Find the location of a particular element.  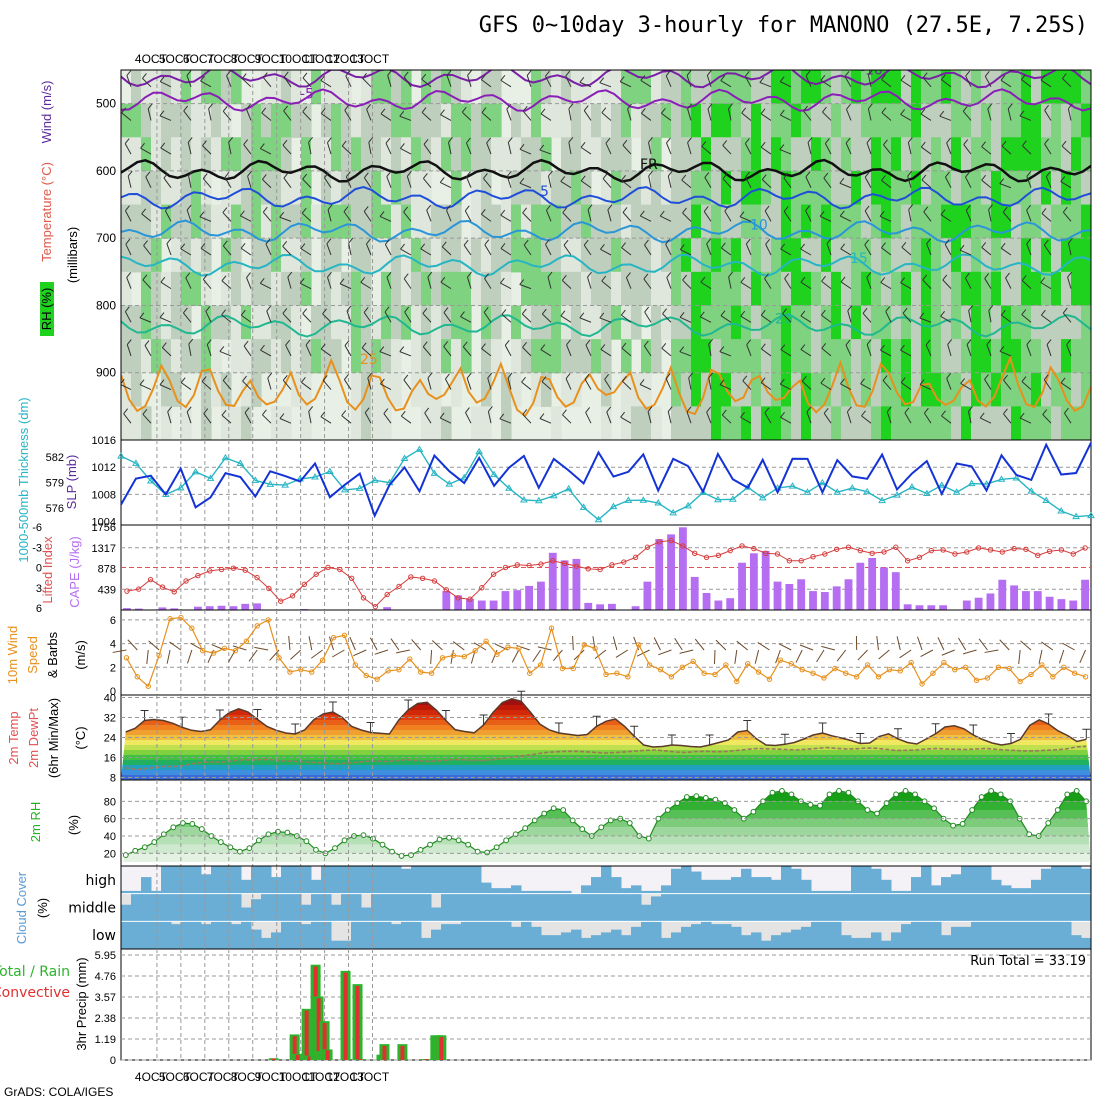

rh-legend-swatch is located at coordinates (47, 309).